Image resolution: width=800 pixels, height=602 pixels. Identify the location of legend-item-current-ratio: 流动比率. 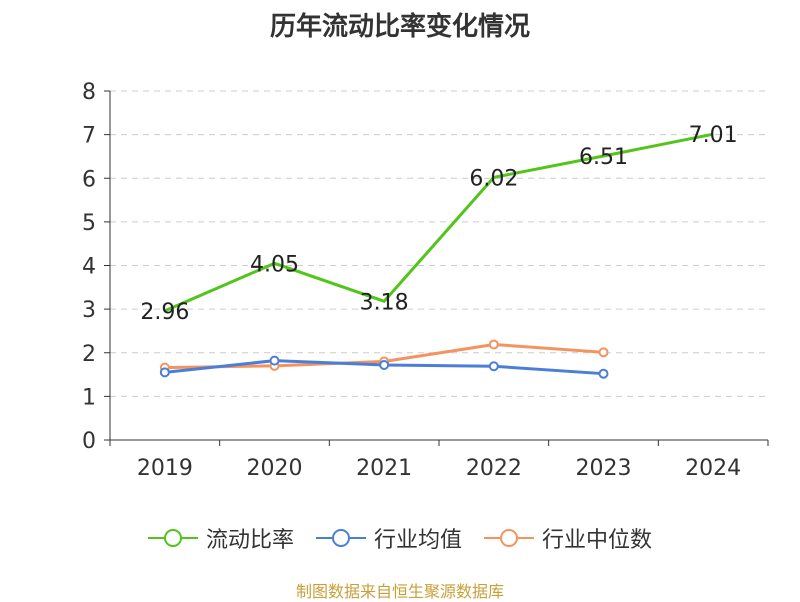
(220, 538).